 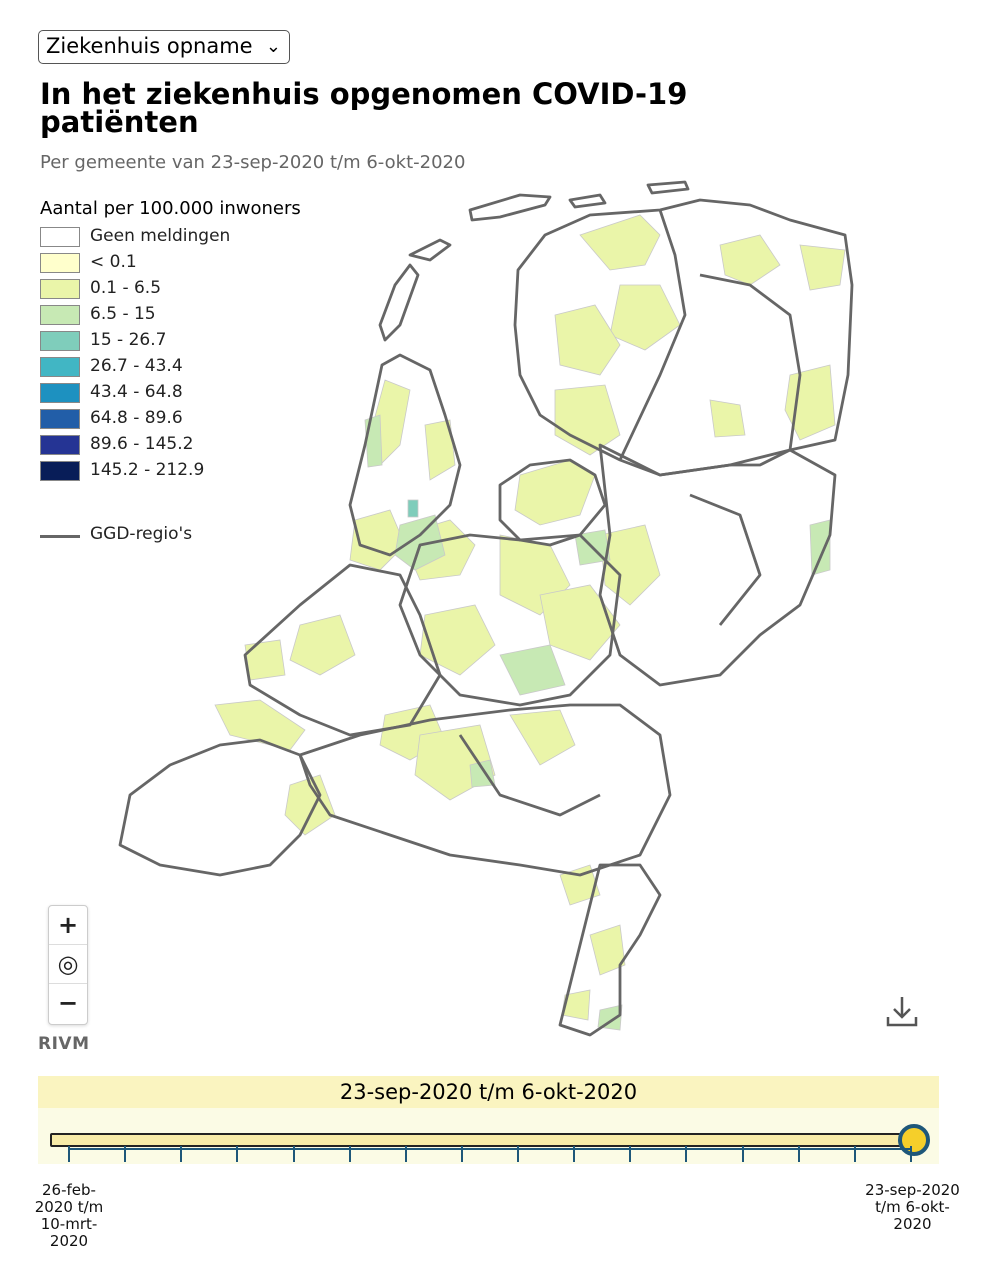 I want to click on legend-label: 89.6 - 145.2, so click(x=142, y=444).